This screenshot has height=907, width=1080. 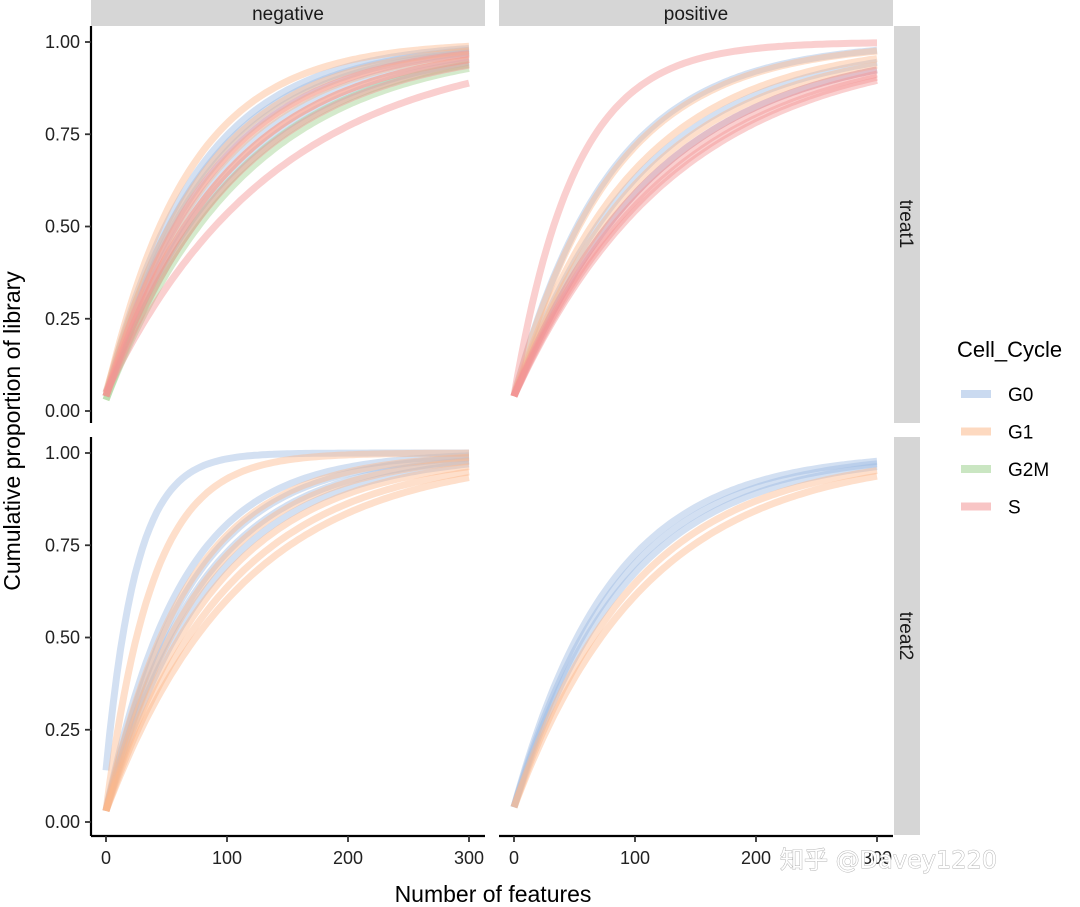 I want to click on facet-strip-label-negative: negative, so click(x=288, y=14).